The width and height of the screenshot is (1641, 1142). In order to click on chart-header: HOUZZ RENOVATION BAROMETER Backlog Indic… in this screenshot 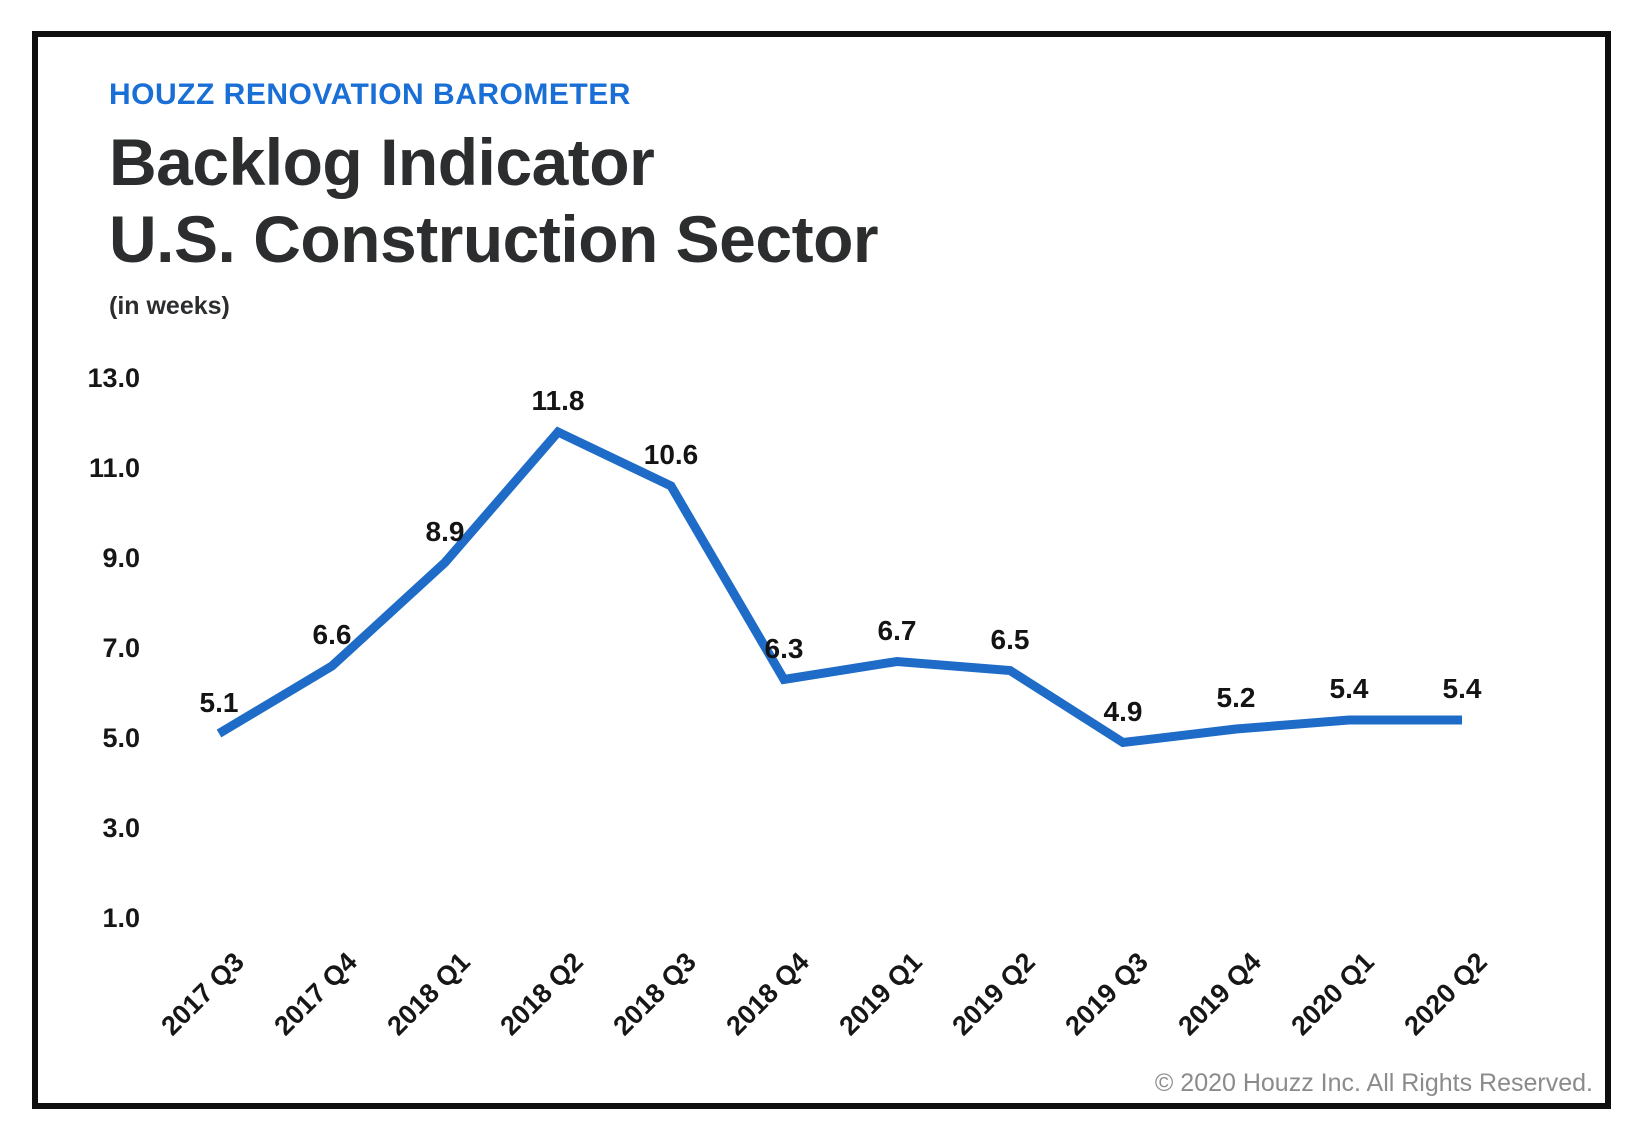, I will do `click(494, 199)`.